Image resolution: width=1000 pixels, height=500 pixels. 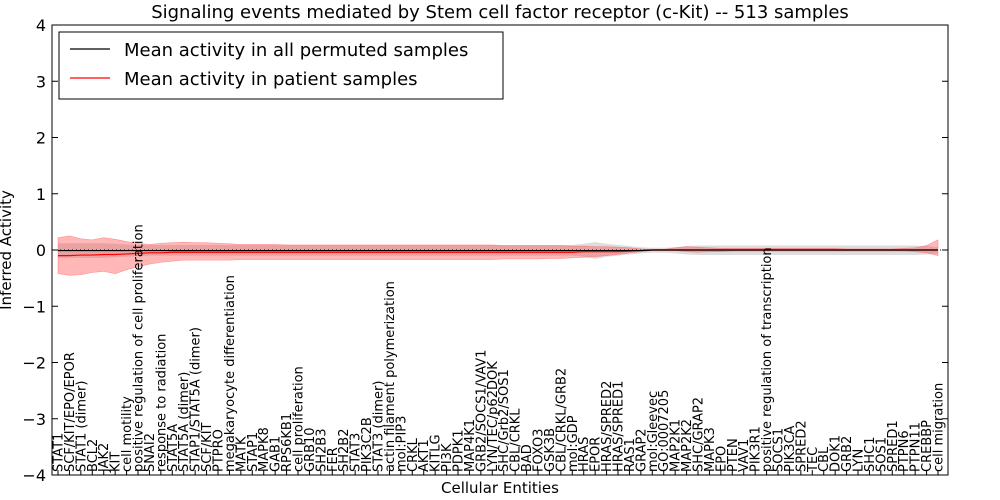 I want to click on x-tick-label: PIK3C2B, so click(x=367, y=444).